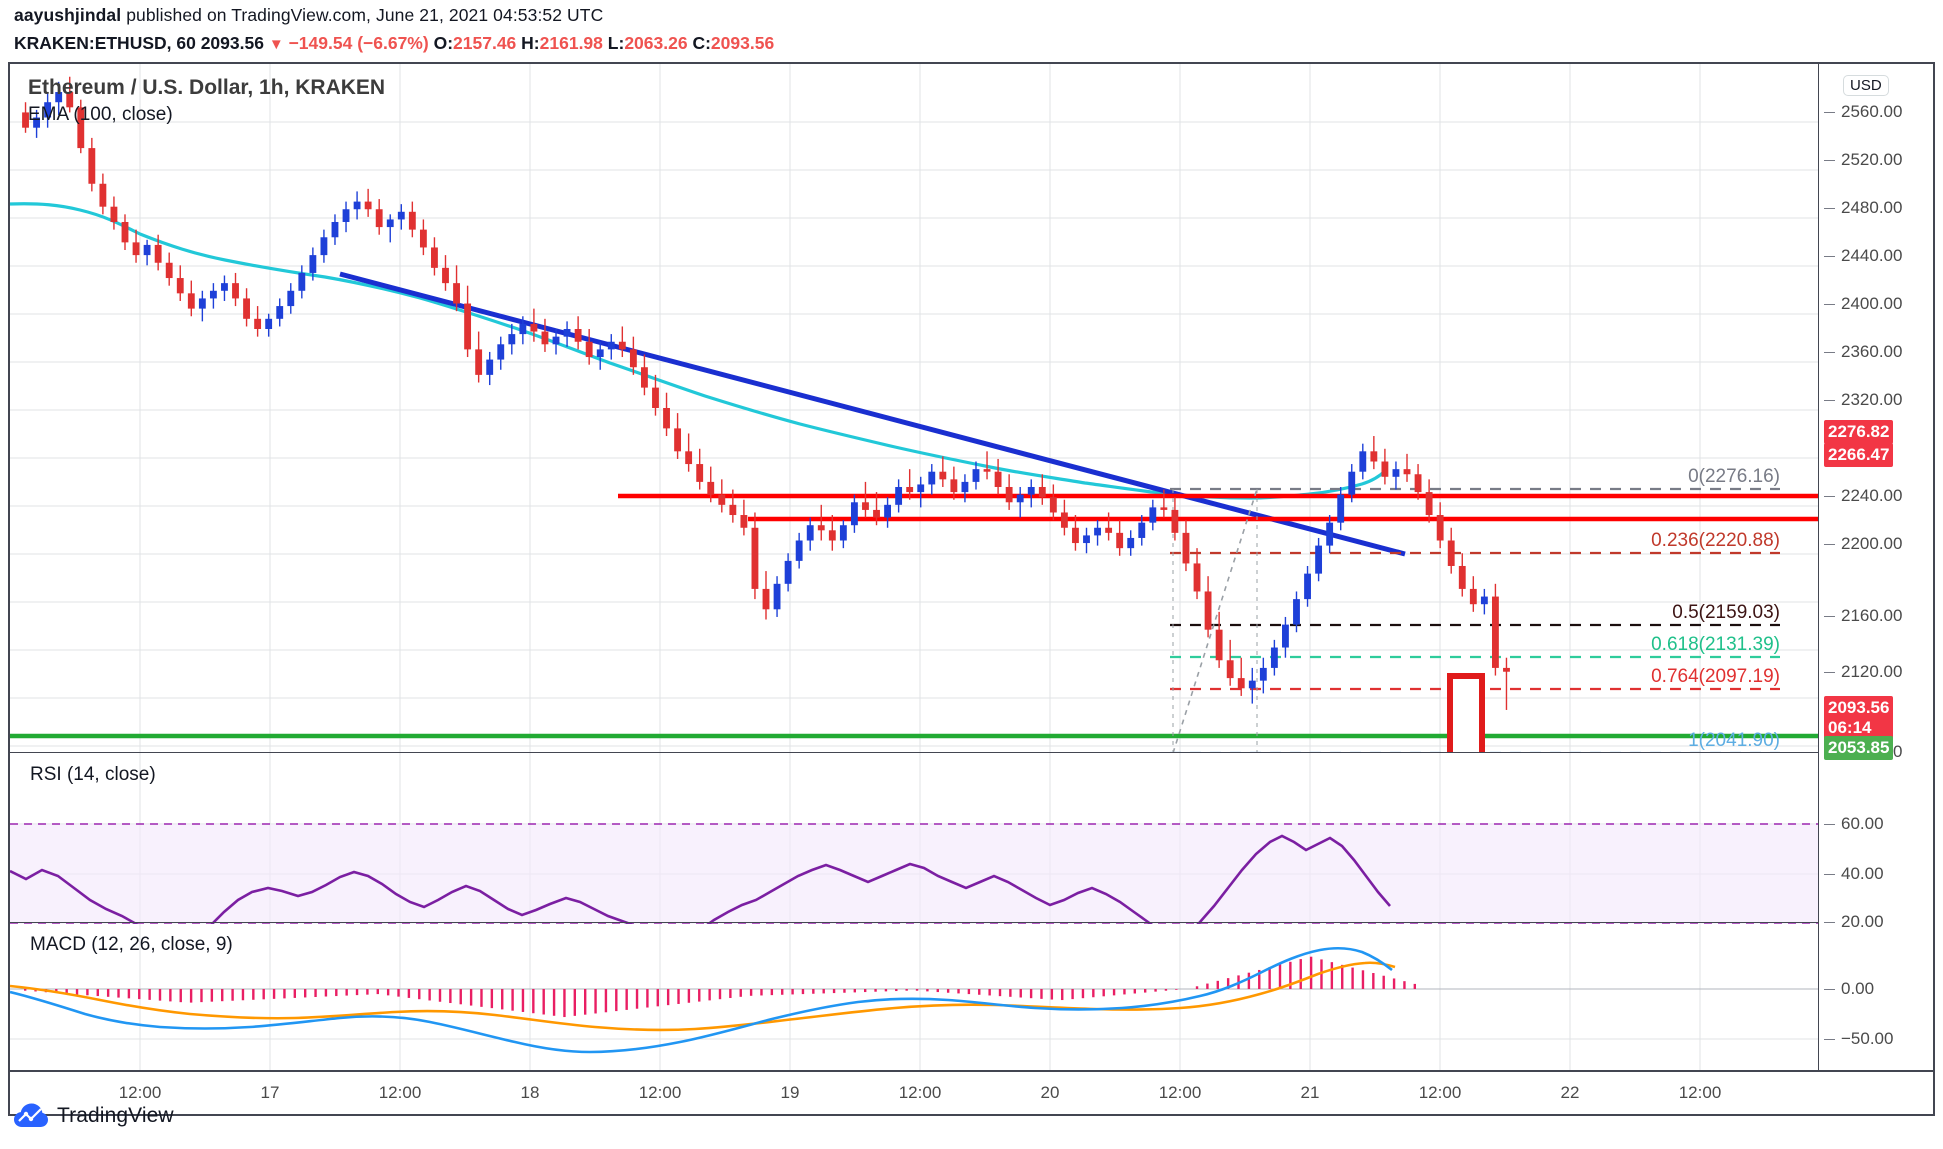 The height and width of the screenshot is (1149, 1943). Describe the element at coordinates (1850, 727) in the screenshot. I see `countdown-timer: 06:14` at that location.